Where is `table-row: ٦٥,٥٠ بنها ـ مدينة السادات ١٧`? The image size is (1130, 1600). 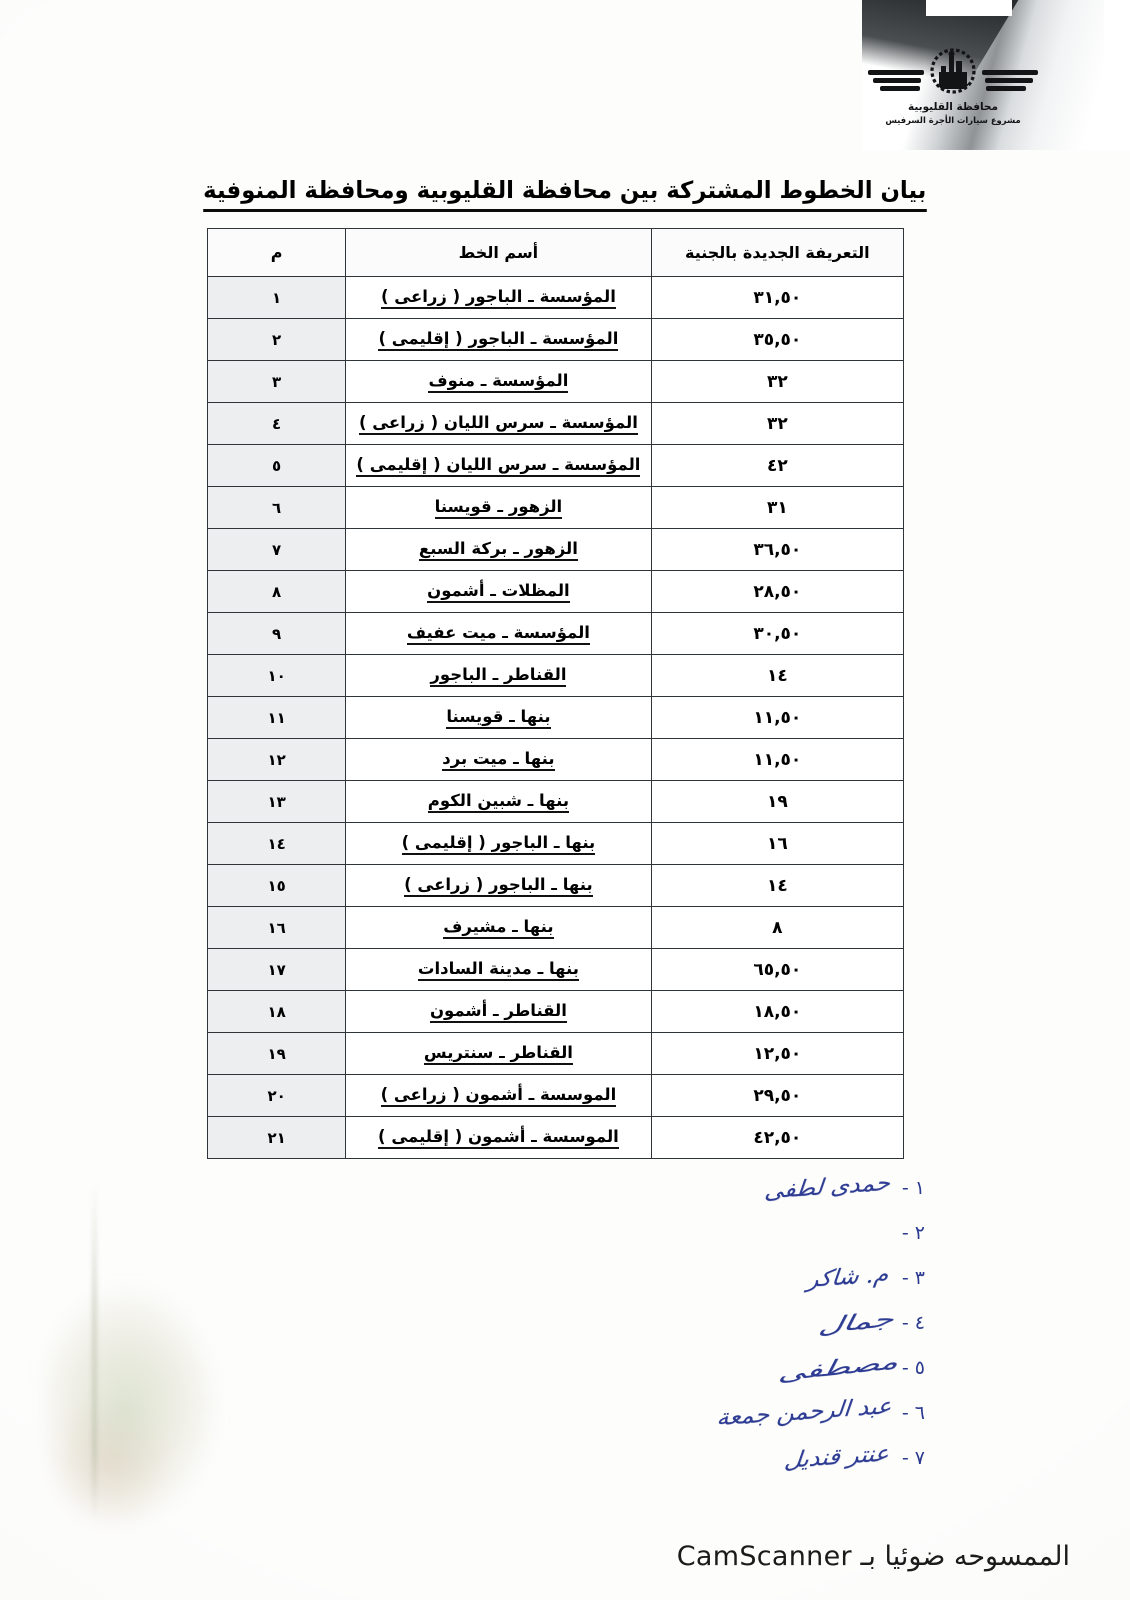
table-row: ٦٥,٥٠ بنها ـ مدينة السادات ١٧ is located at coordinates (555, 969).